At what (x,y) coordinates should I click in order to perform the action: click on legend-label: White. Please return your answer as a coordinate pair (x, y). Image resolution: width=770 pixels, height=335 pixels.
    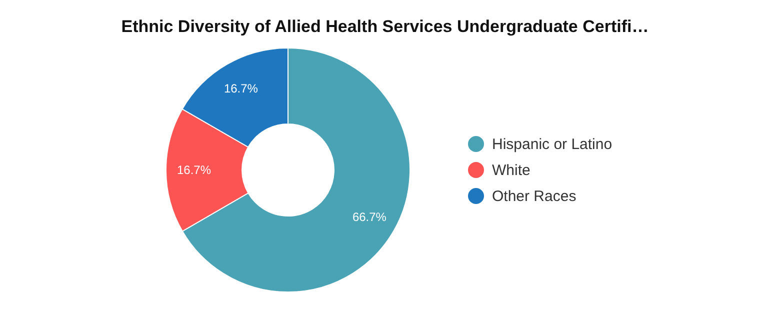
    Looking at the image, I should click on (511, 170).